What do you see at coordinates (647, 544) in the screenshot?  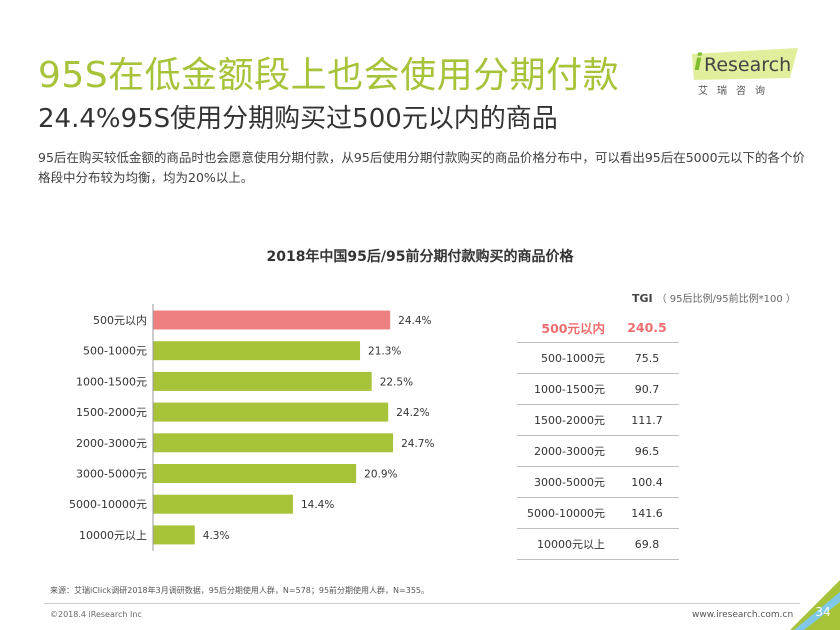 I see `tgi-value: 69.8` at bounding box center [647, 544].